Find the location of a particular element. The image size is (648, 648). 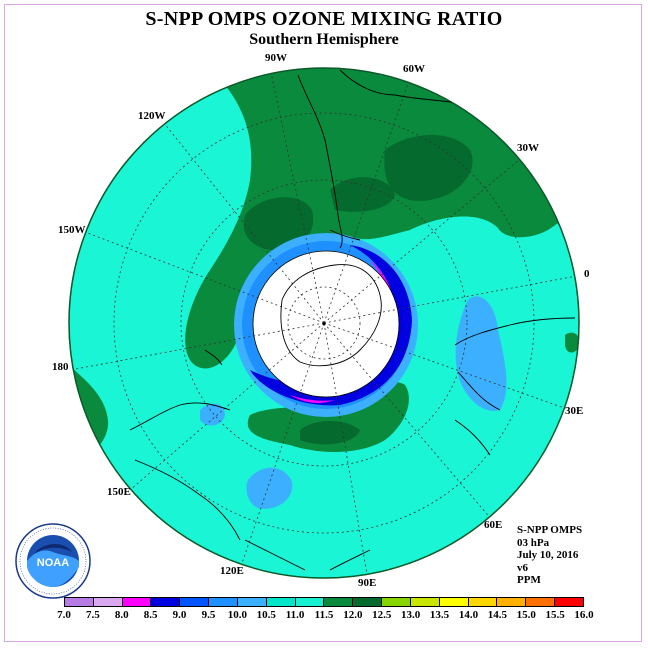

noaa-logo-text: NOAA is located at coordinates (53, 563).